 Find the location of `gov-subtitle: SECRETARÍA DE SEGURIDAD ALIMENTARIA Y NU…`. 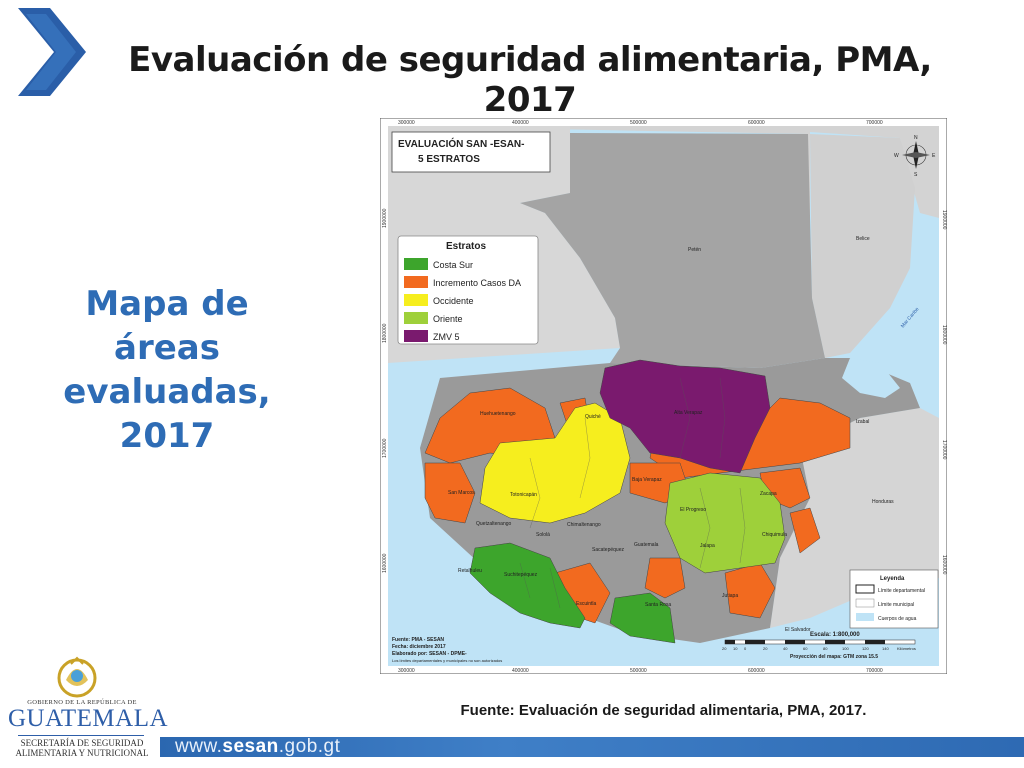

gov-subtitle: SECRETARÍA DE SEGURIDAD ALIMENTARIA Y NU… is located at coordinates (82, 748).